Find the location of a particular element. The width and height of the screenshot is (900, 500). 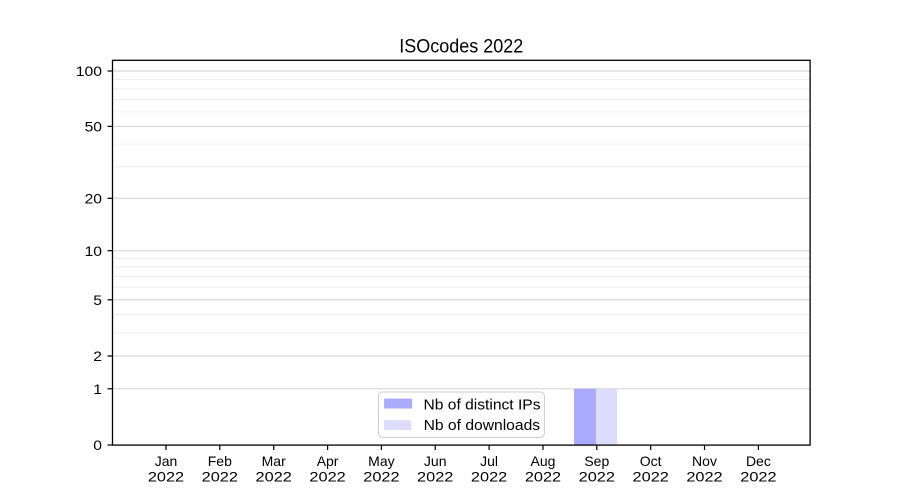

svg-text: Jul is located at coordinates (489, 461).